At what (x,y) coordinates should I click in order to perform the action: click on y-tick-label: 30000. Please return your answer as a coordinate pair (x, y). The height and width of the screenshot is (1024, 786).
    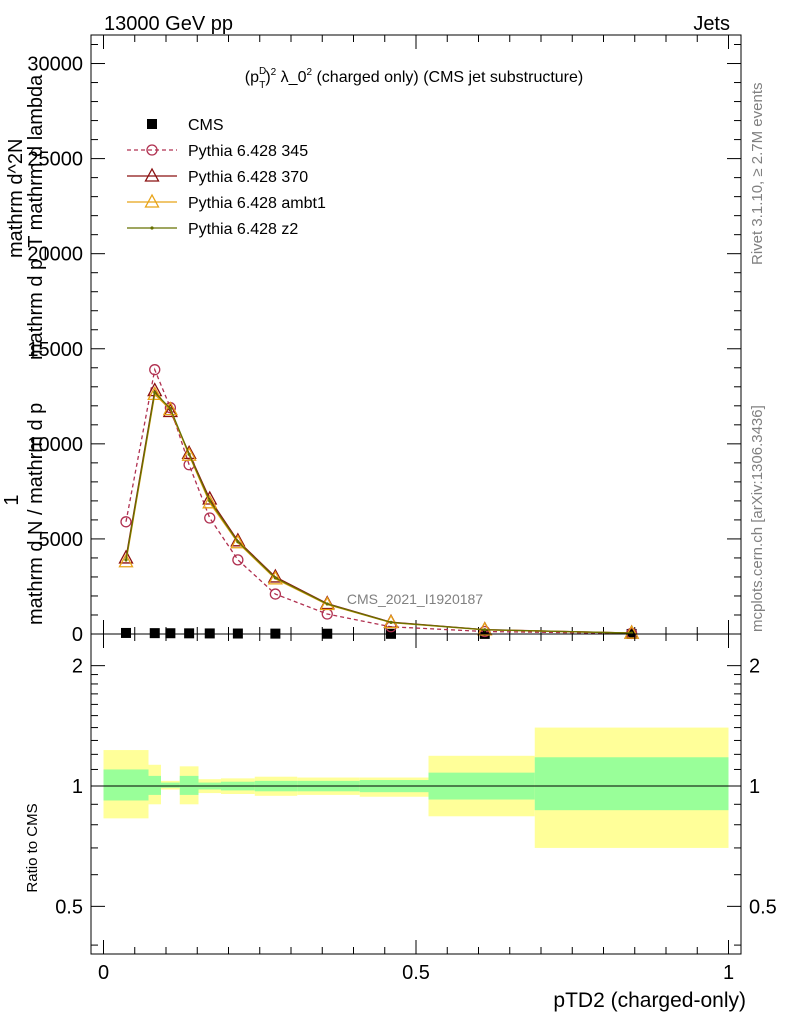
    Looking at the image, I should click on (55, 65).